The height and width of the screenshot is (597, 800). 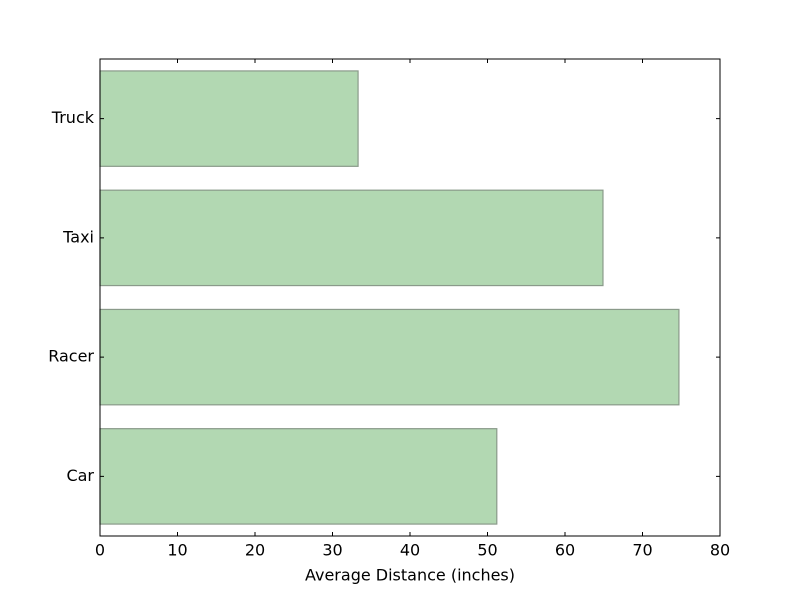 I want to click on y-tick-label: Taxi, so click(x=78, y=236).